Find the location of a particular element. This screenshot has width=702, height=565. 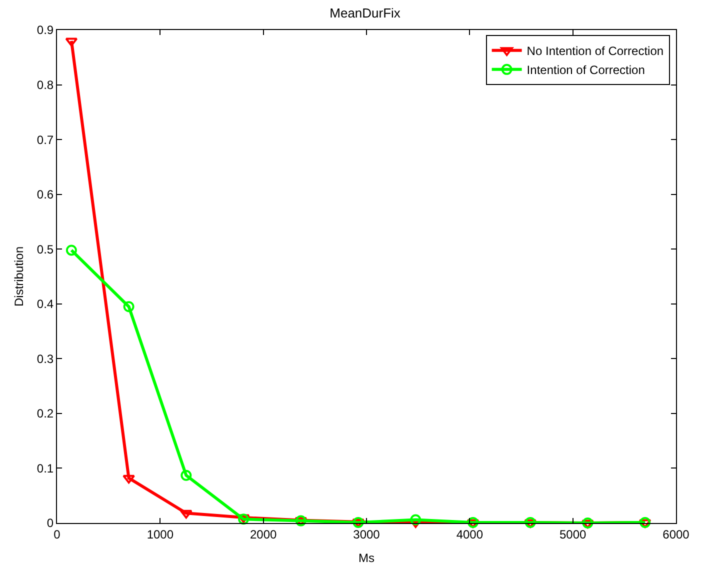

y-tick-label: 0.5 is located at coordinates (45, 249).